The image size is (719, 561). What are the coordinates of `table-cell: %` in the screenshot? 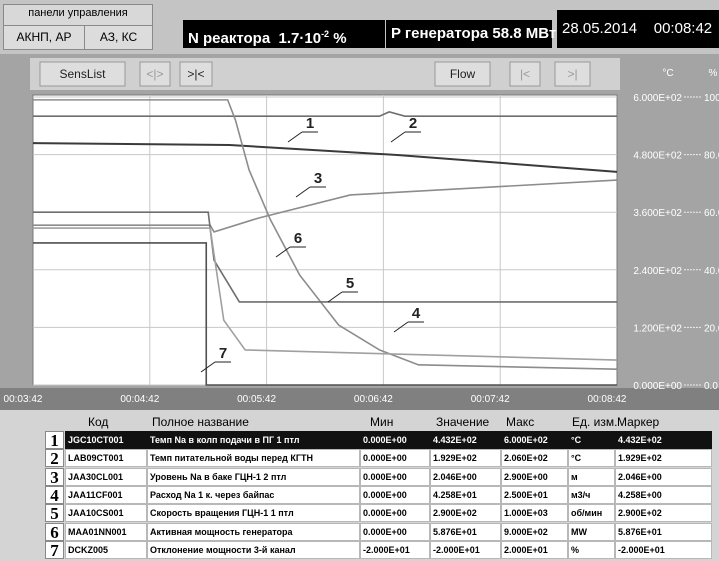 It's located at (591, 549).